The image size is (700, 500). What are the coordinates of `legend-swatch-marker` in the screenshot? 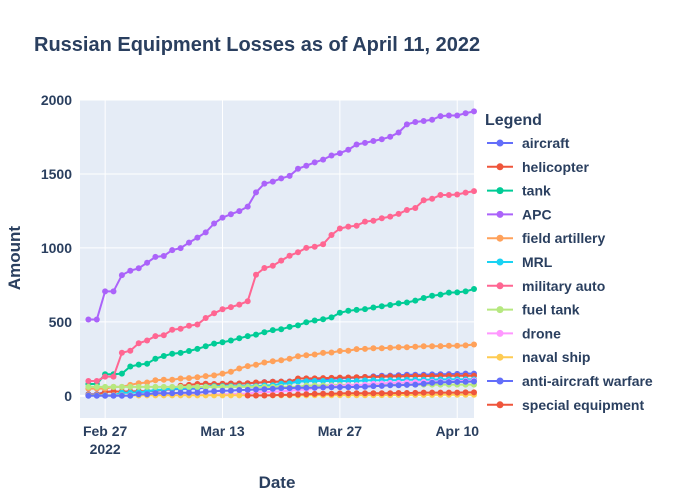 It's located at (500, 333).